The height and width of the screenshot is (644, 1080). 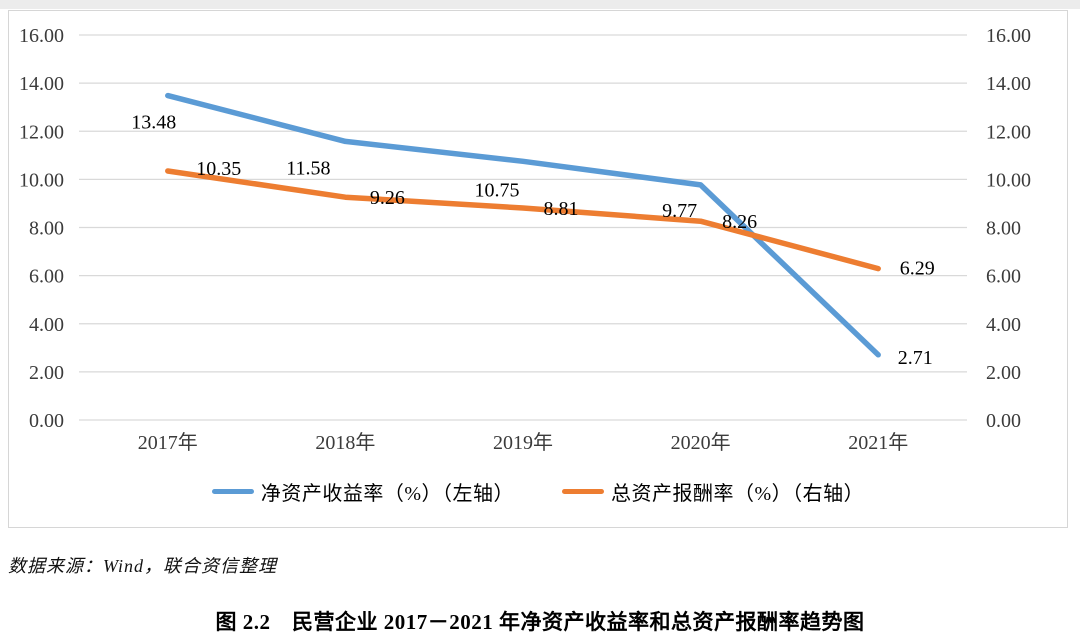 What do you see at coordinates (701, 442) in the screenshot?
I see `x-axis-label: 2020年` at bounding box center [701, 442].